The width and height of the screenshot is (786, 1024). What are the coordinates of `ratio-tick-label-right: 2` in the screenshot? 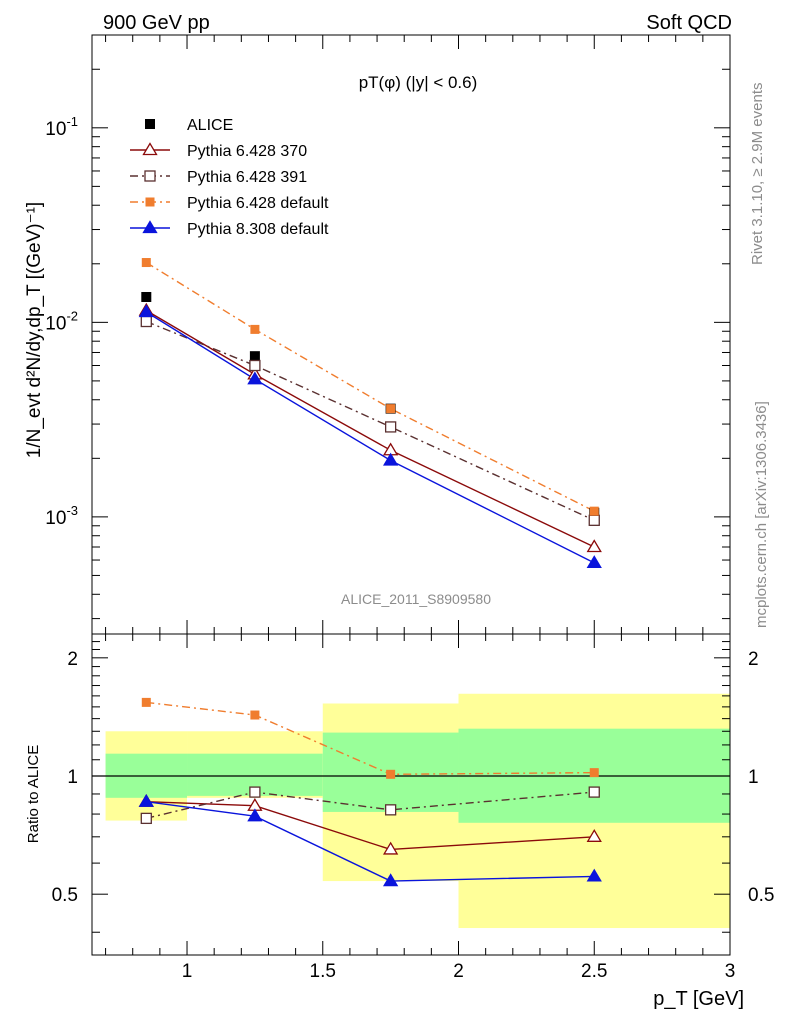 It's located at (753, 659).